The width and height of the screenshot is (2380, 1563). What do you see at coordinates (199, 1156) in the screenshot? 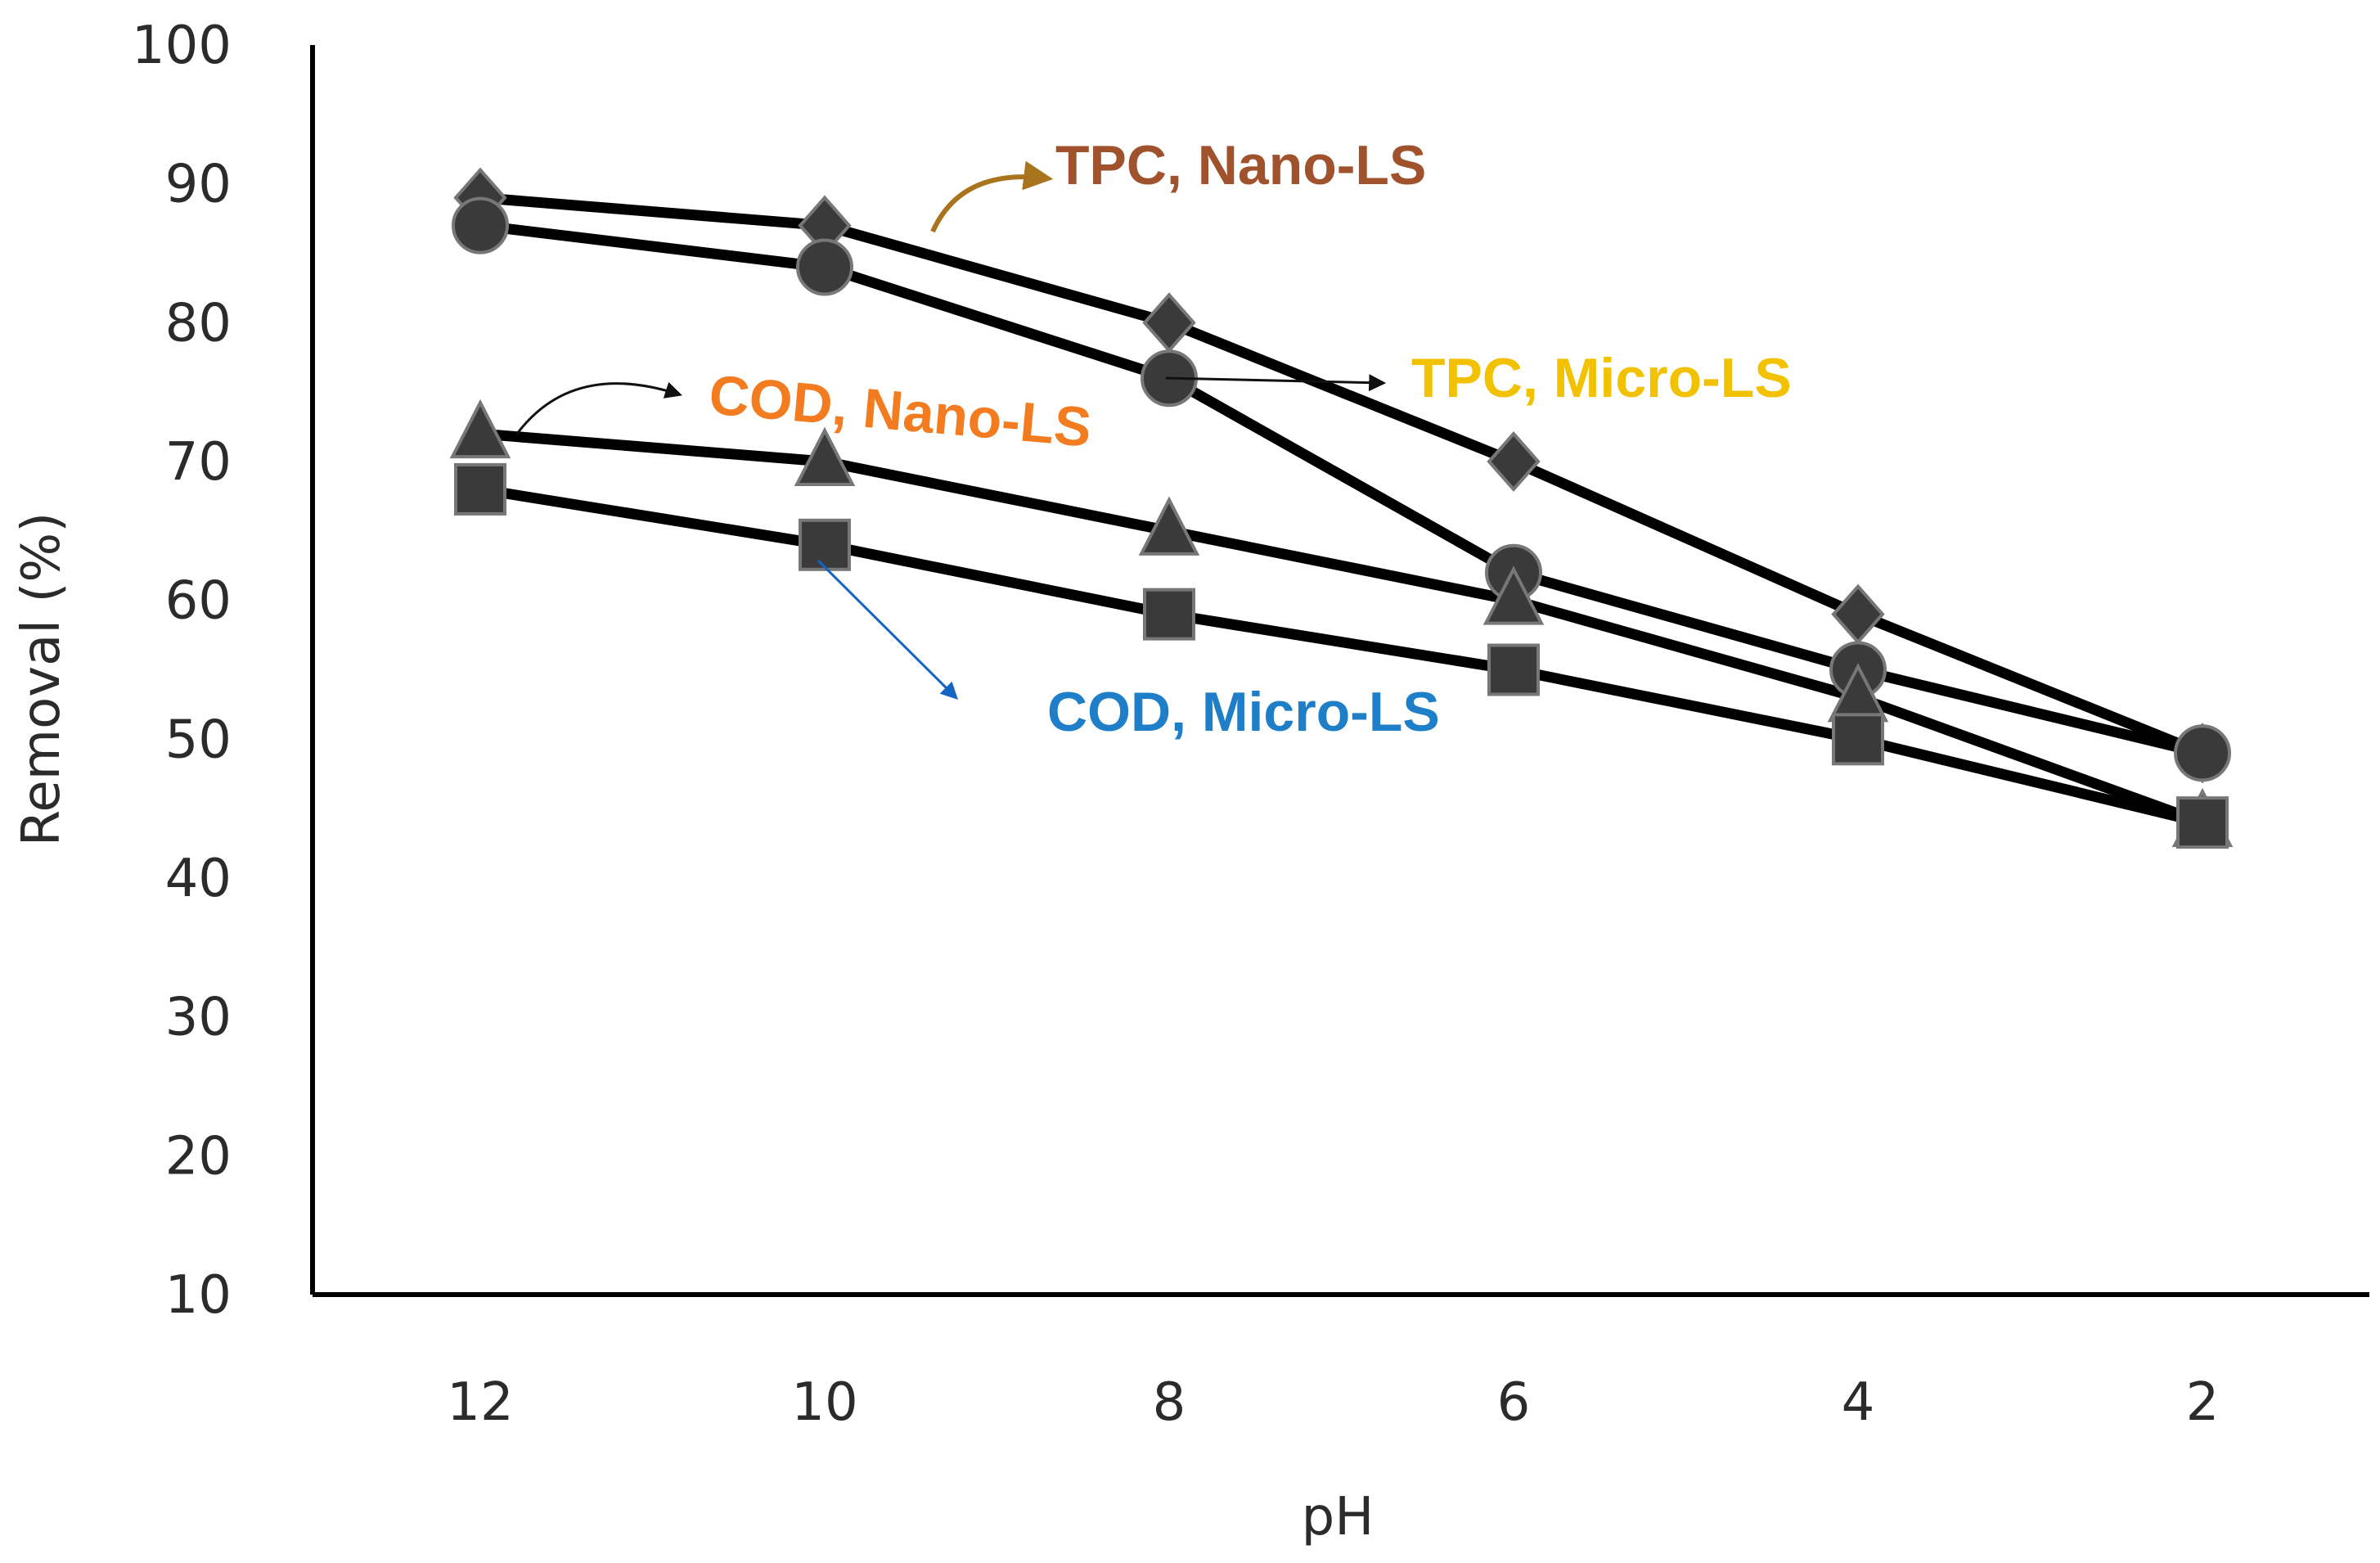
I see `y-tick-label: 20` at bounding box center [199, 1156].